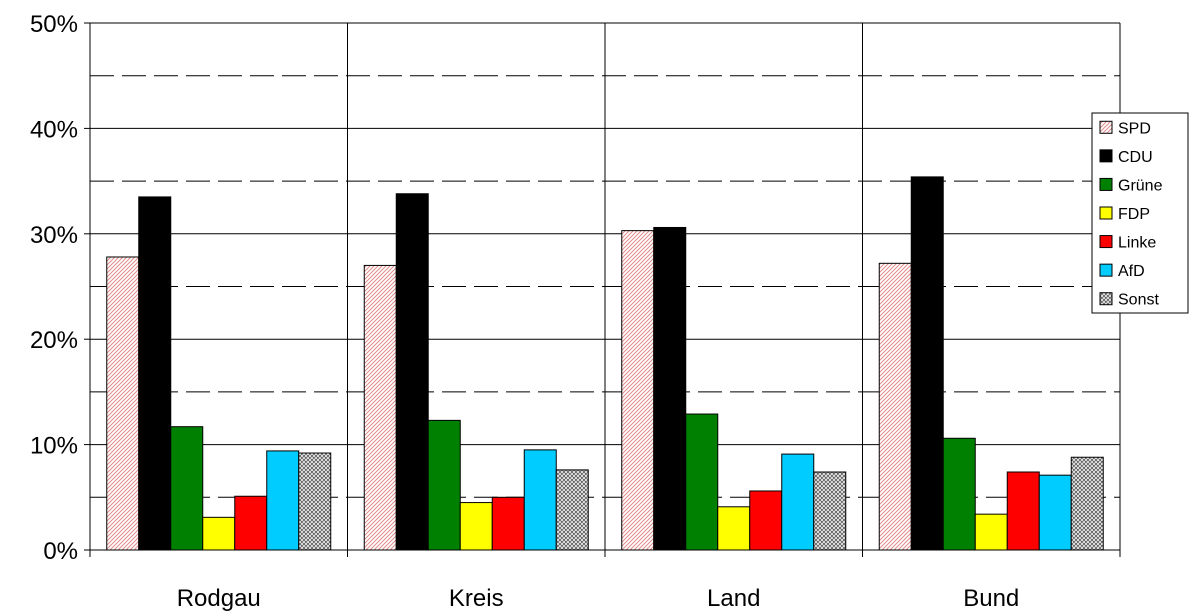  I want to click on legend: SPD CDU Grüne FDP Linke AfD Sonst, so click(1140, 213).